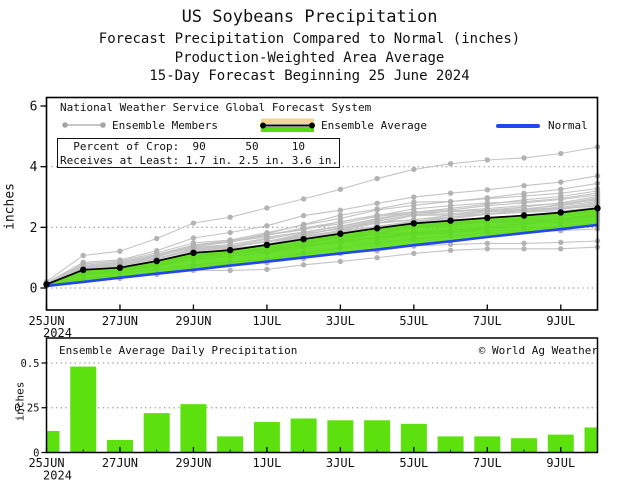  I want to click on ensemble-average-line, so click(322, 246).